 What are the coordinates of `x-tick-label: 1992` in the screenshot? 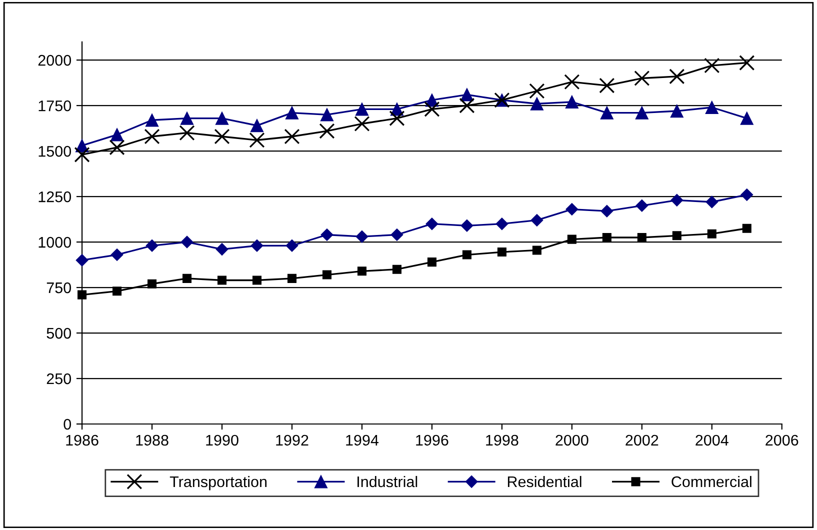 It's located at (292, 440).